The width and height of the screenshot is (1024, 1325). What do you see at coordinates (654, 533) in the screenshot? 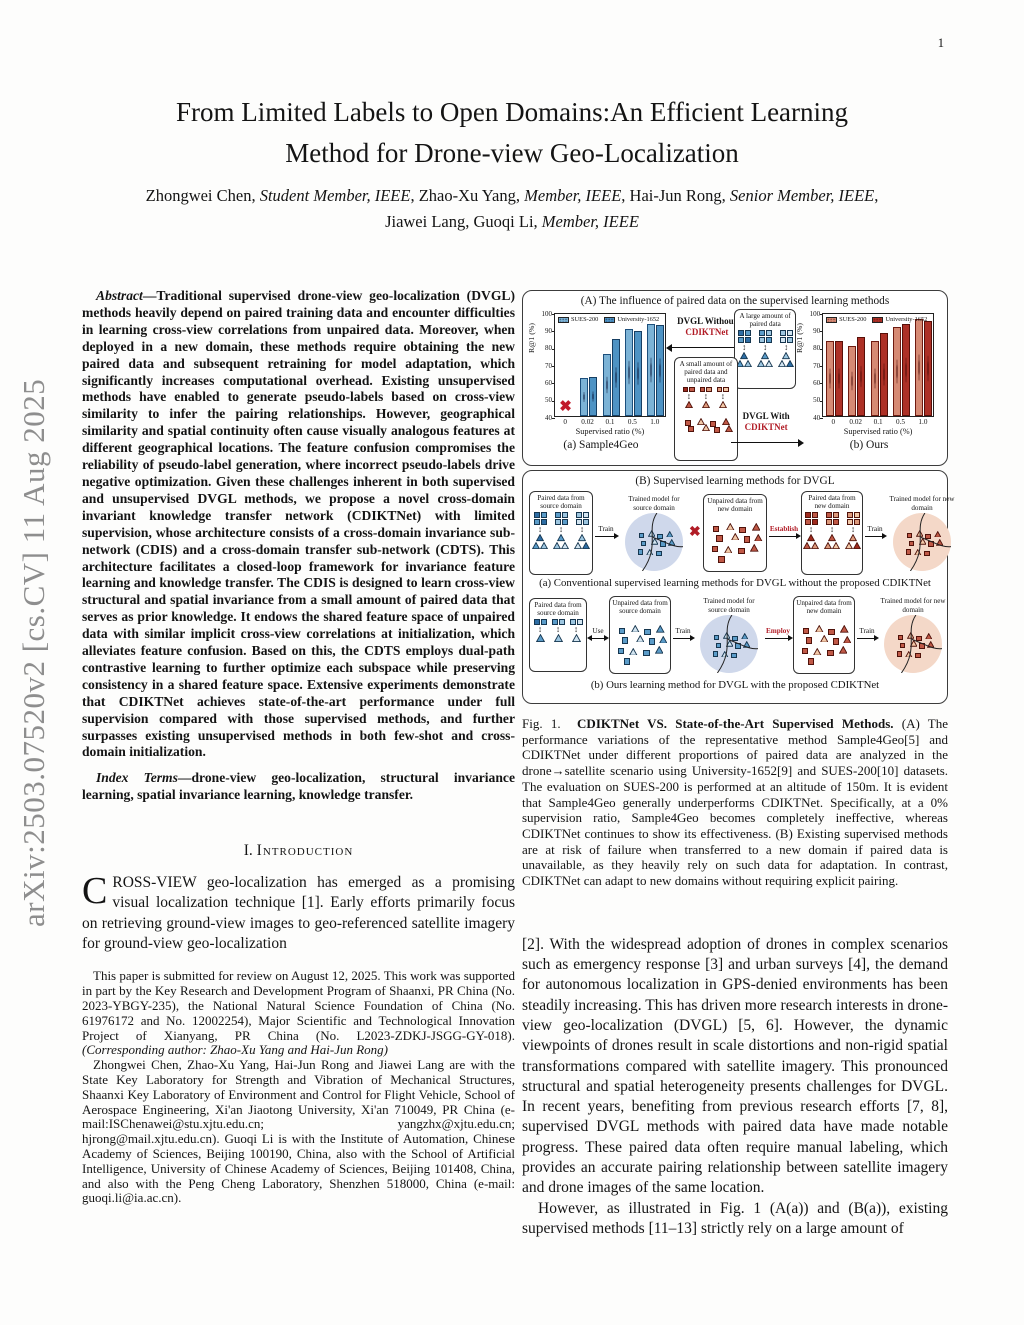
I see `flow-node-trained-model: Trained model for source domain` at bounding box center [654, 533].